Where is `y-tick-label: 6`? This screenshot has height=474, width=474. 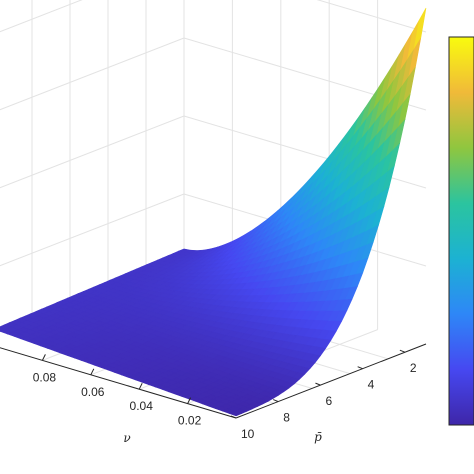
y-tick-label: 6 is located at coordinates (328, 401).